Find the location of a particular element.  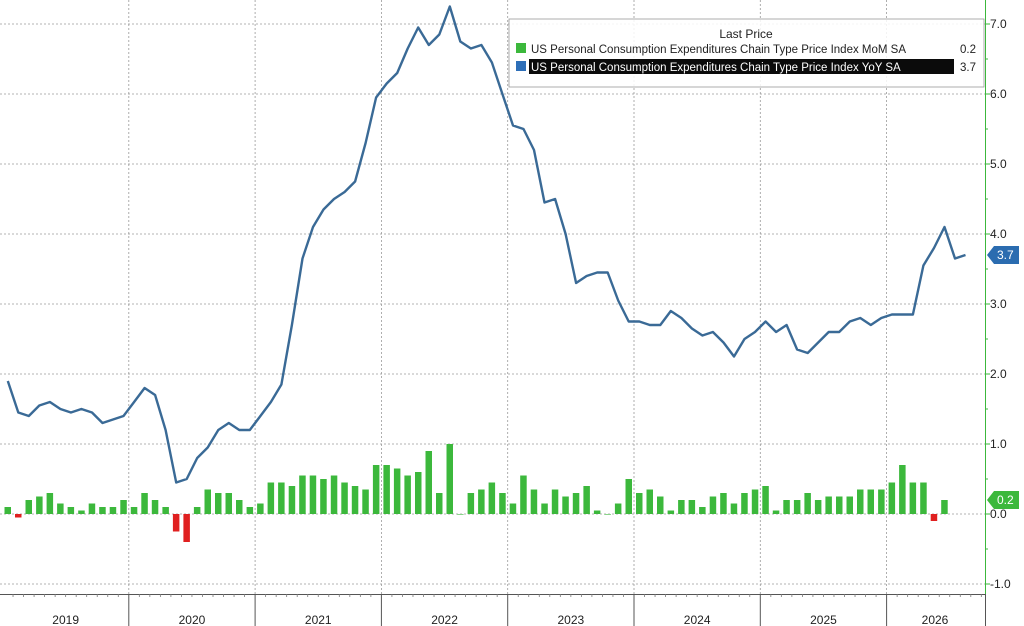

legend-title: Last Price is located at coordinates (746, 34).